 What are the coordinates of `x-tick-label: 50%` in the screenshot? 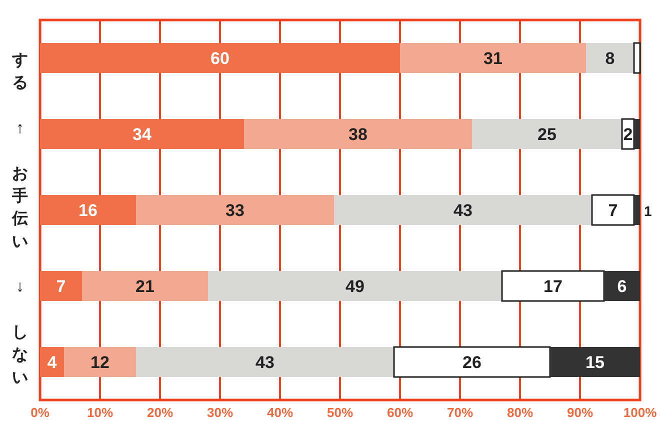 It's located at (340, 412).